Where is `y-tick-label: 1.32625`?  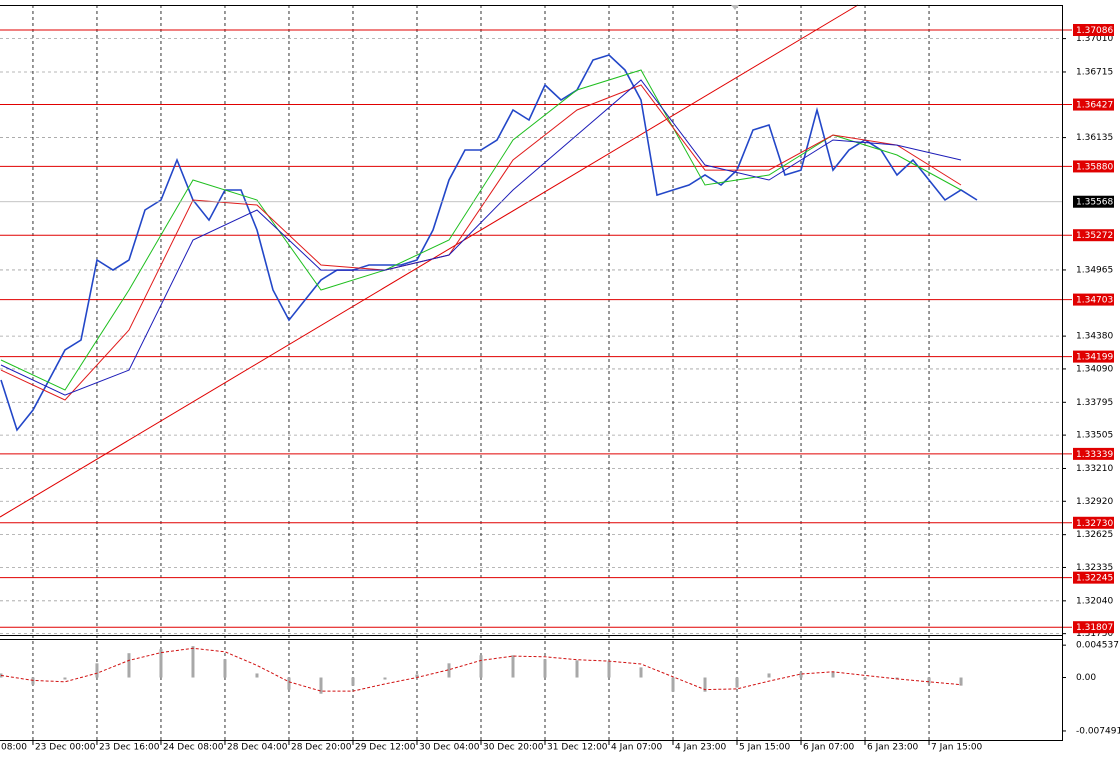
y-tick-label: 1.32625 is located at coordinates (1094, 535).